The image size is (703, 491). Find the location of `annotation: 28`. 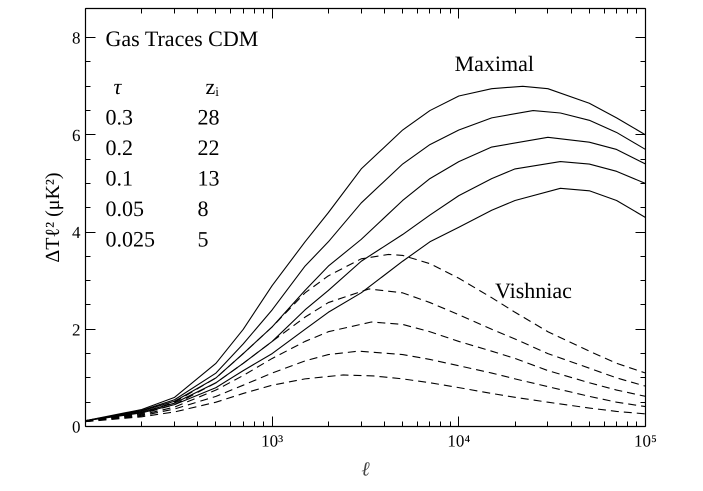

annotation: 28 is located at coordinates (209, 117).